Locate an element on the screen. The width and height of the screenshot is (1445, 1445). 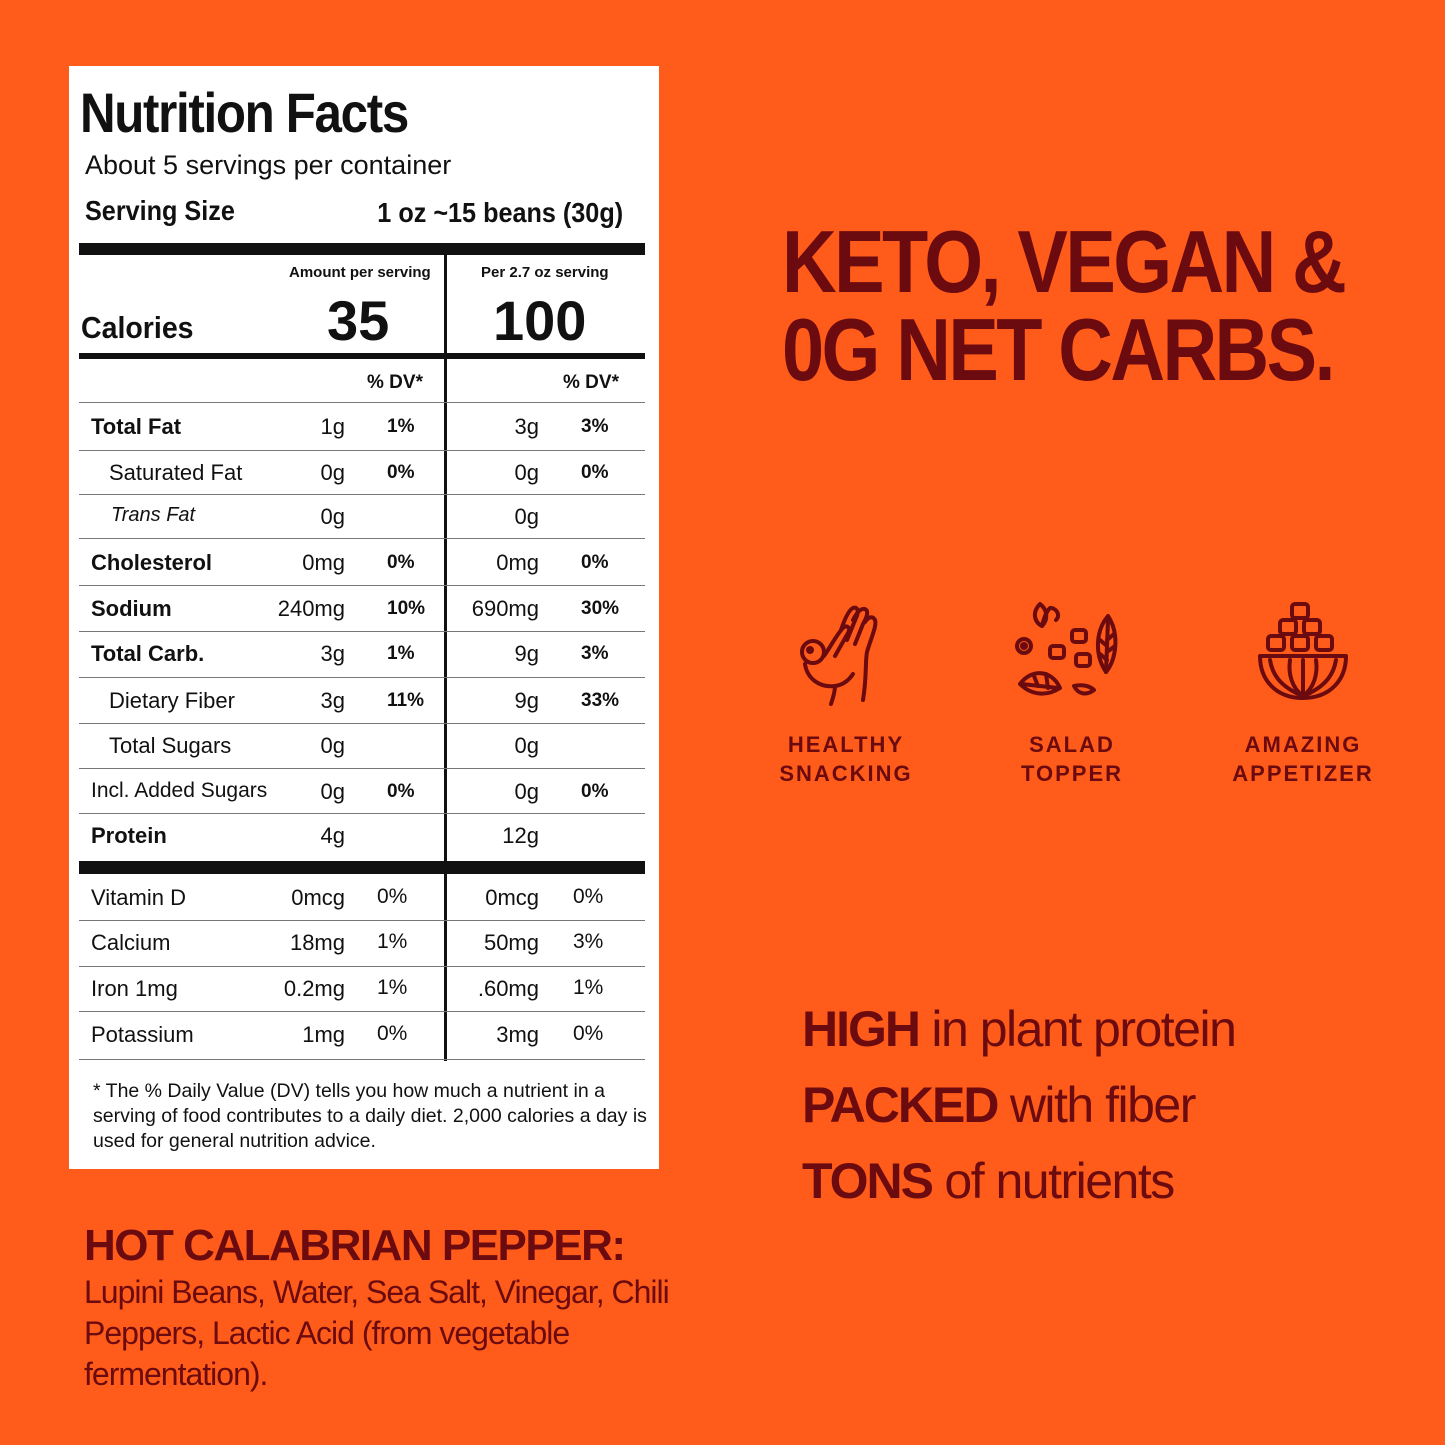
dv-2: 1% is located at coordinates (588, 987).